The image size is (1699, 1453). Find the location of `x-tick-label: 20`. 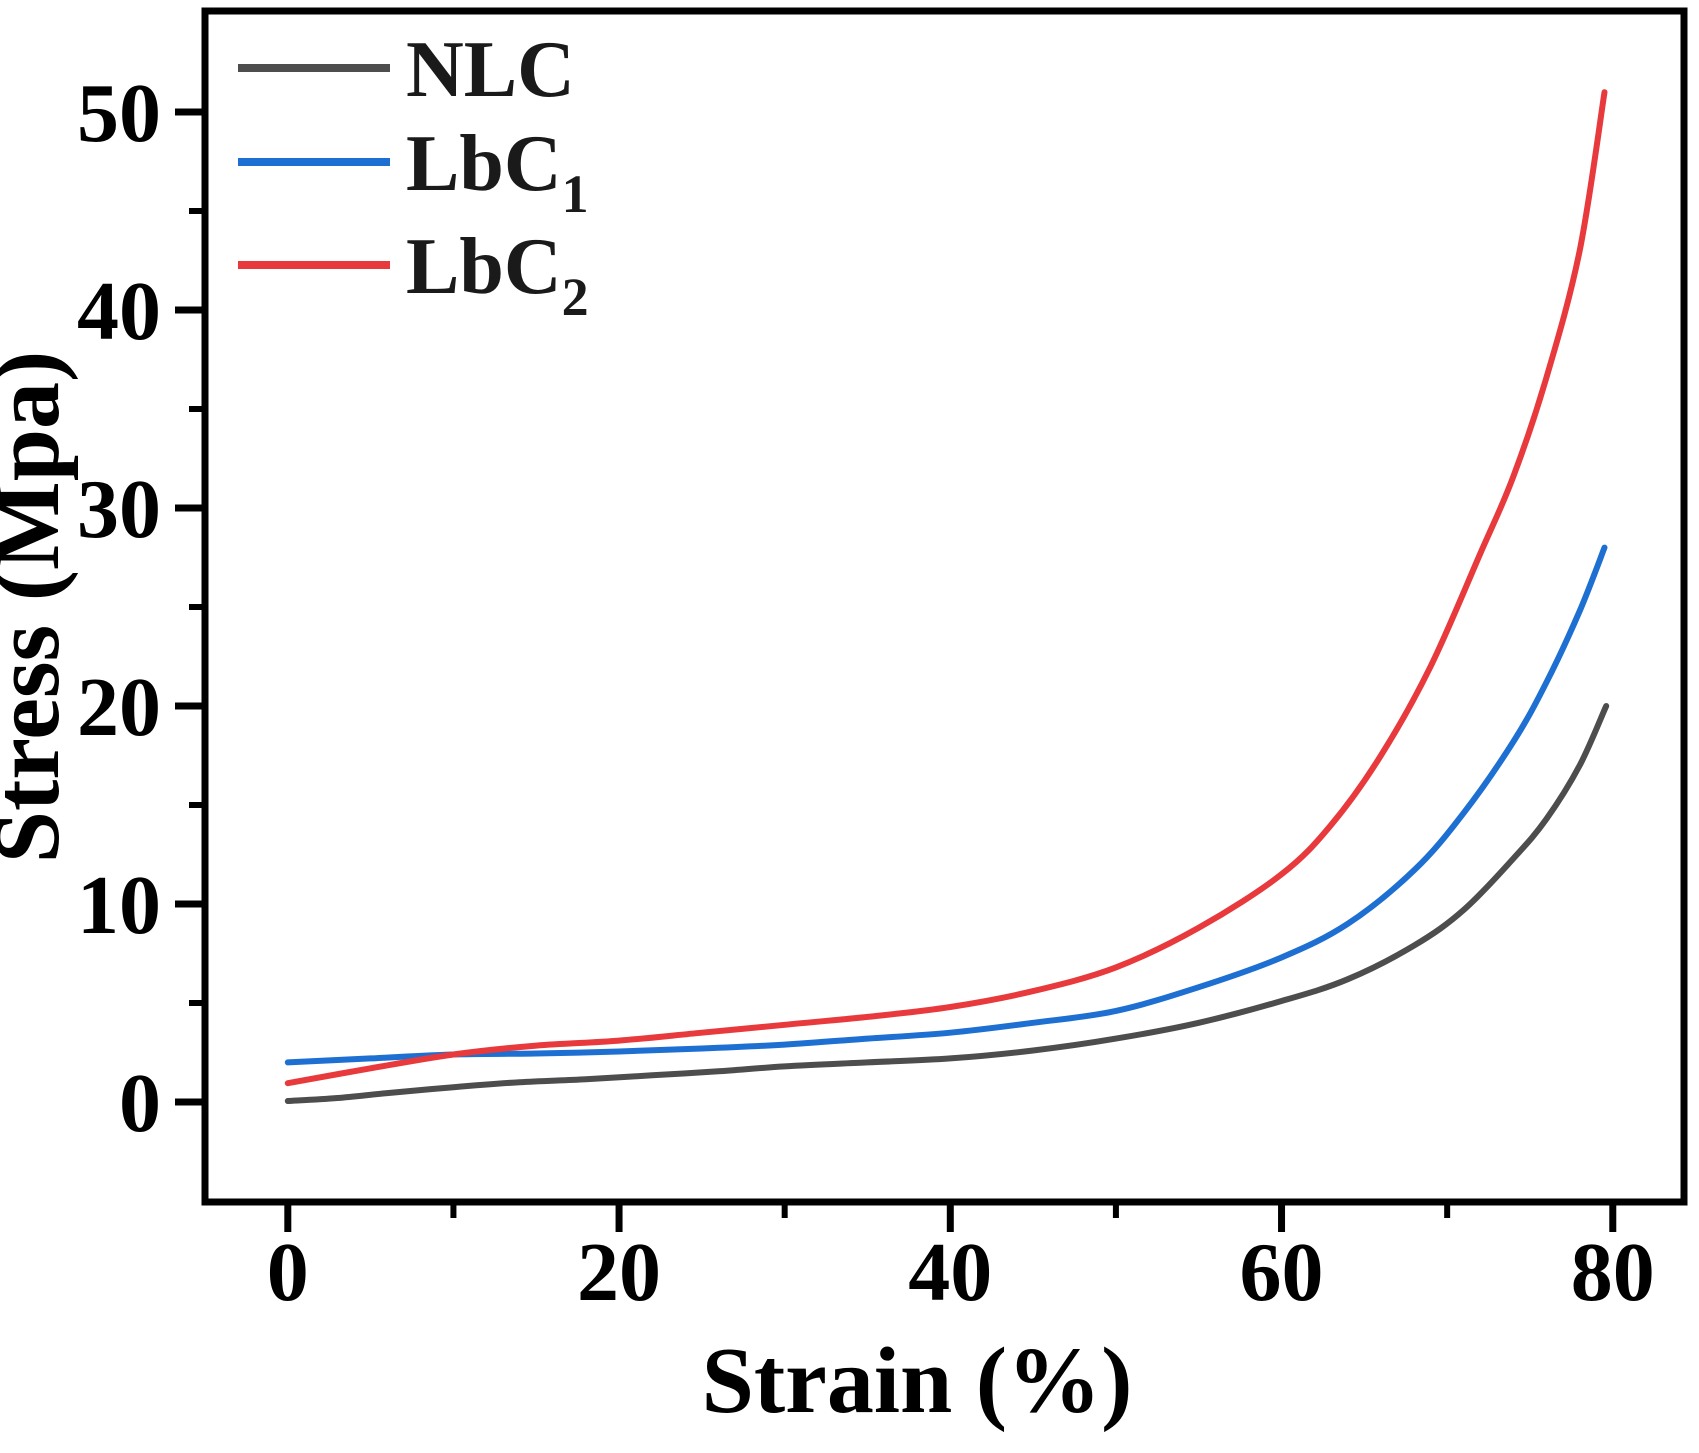

x-tick-label: 20 is located at coordinates (619, 1272).